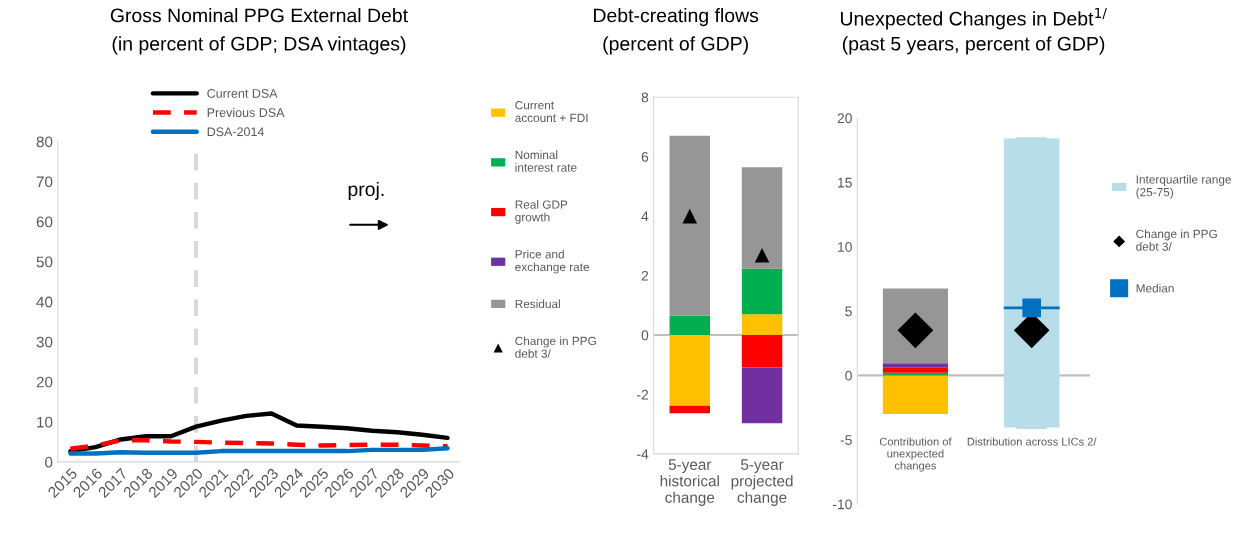 This screenshot has height=534, width=1257. What do you see at coordinates (259, 45) in the screenshot?
I see `chart-subtitle: (in percent of GDP; DSA vintages)` at bounding box center [259, 45].